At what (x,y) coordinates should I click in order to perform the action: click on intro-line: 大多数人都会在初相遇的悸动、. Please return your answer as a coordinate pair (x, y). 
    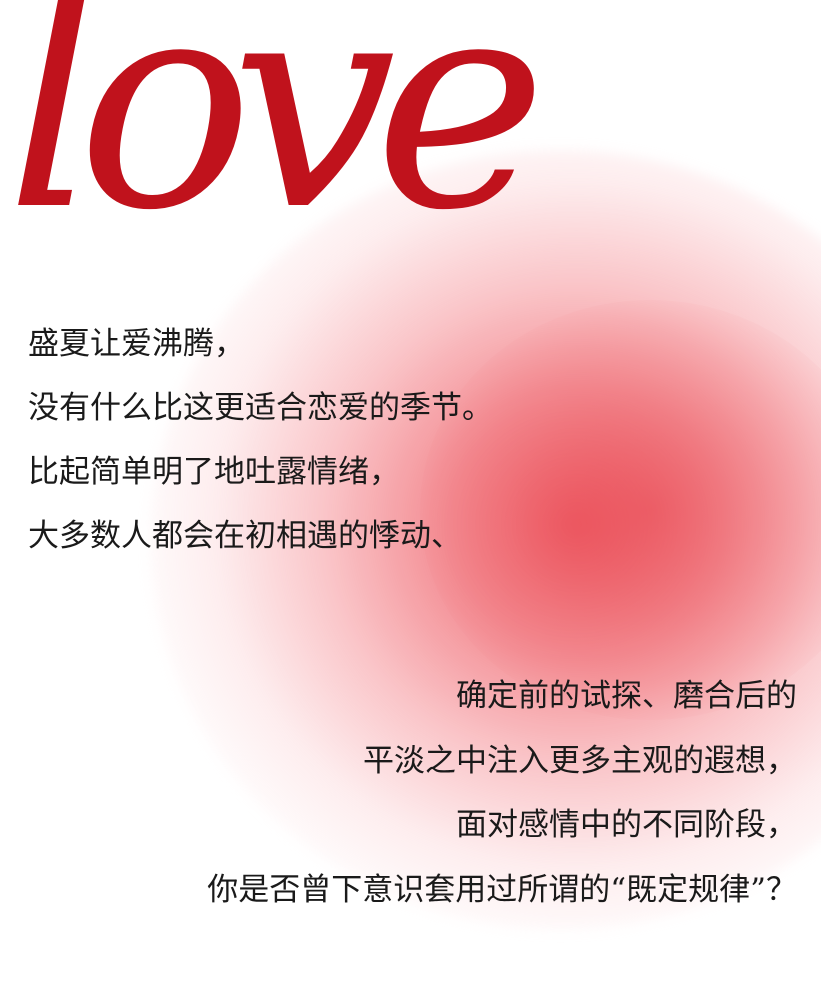
    Looking at the image, I should click on (245, 536).